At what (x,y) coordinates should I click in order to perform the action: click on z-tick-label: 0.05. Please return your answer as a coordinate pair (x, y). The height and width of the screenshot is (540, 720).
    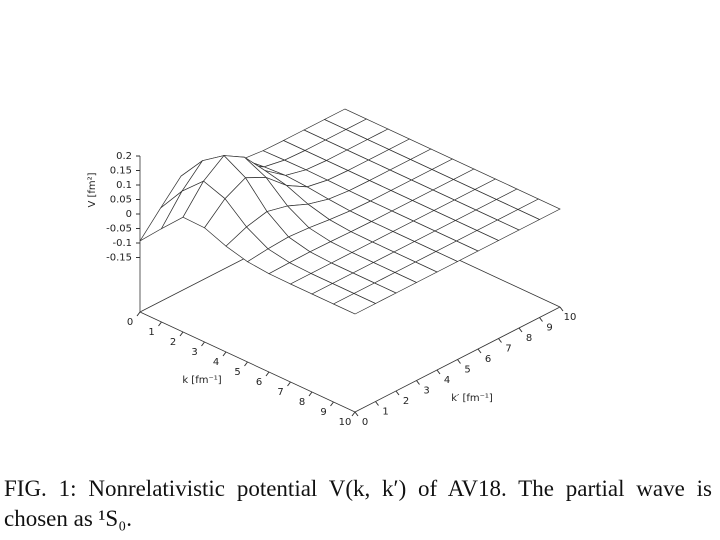
    Looking at the image, I should click on (121, 200).